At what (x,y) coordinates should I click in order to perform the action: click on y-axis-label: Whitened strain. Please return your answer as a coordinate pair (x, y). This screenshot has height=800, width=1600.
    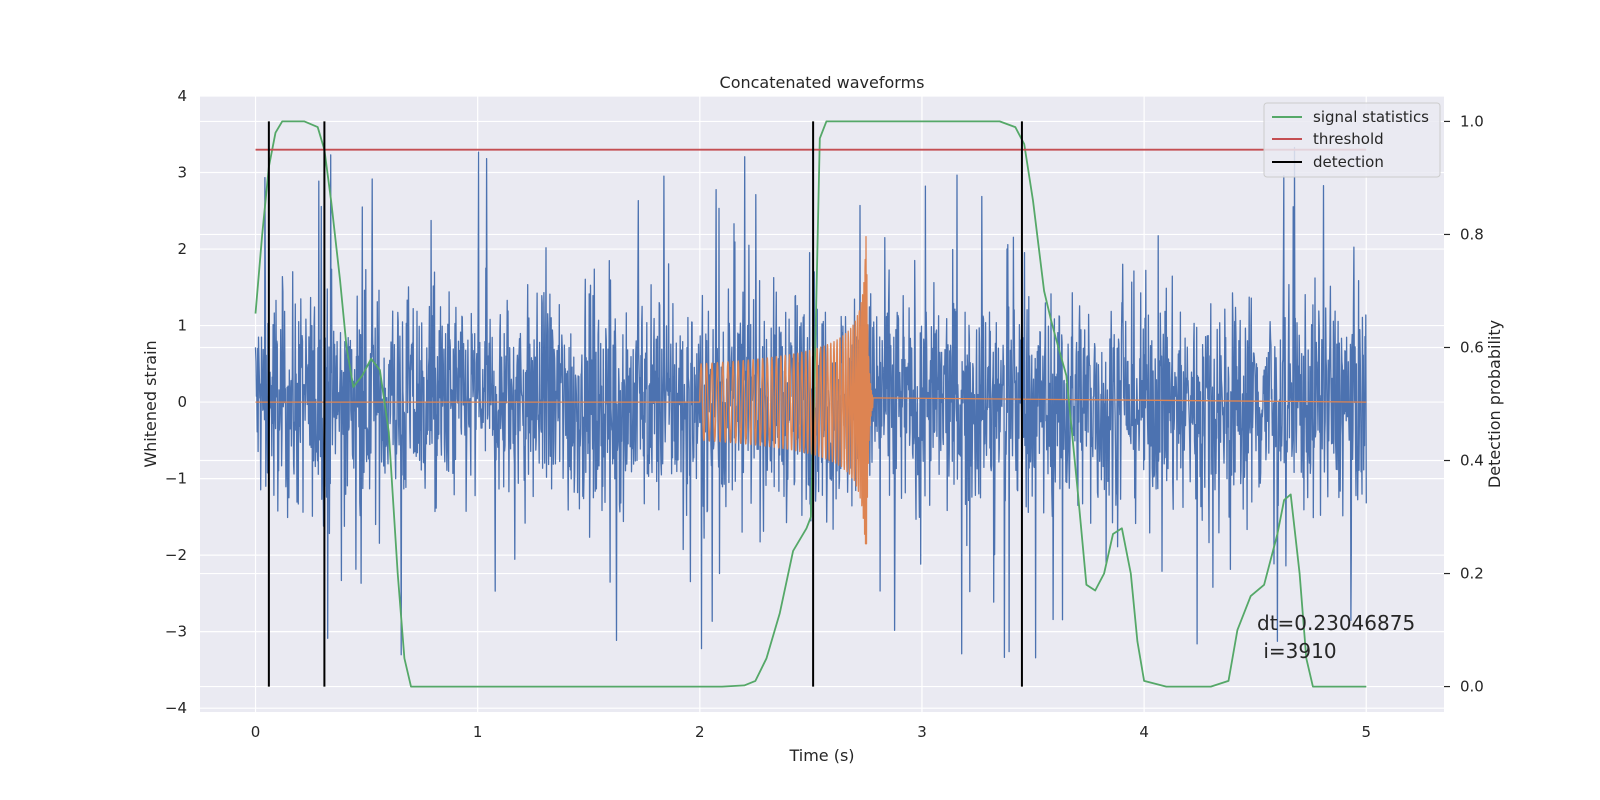
    Looking at the image, I should click on (150, 403).